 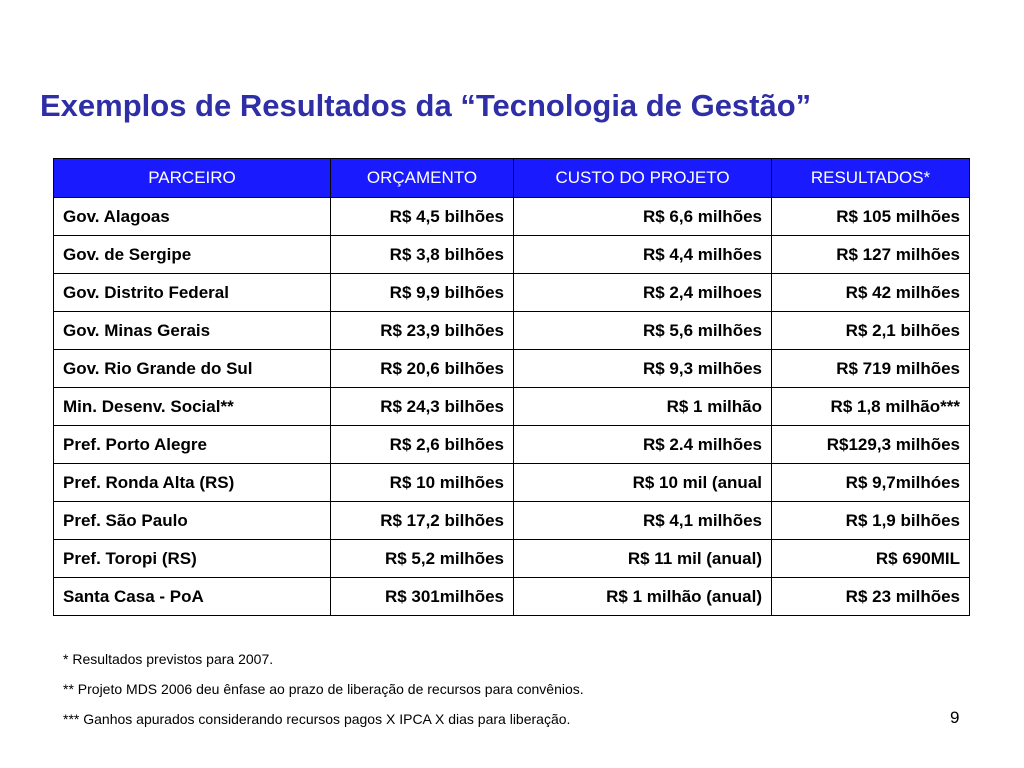 I want to click on cell-resultados: R$ 42 milhões, so click(x=870, y=292).